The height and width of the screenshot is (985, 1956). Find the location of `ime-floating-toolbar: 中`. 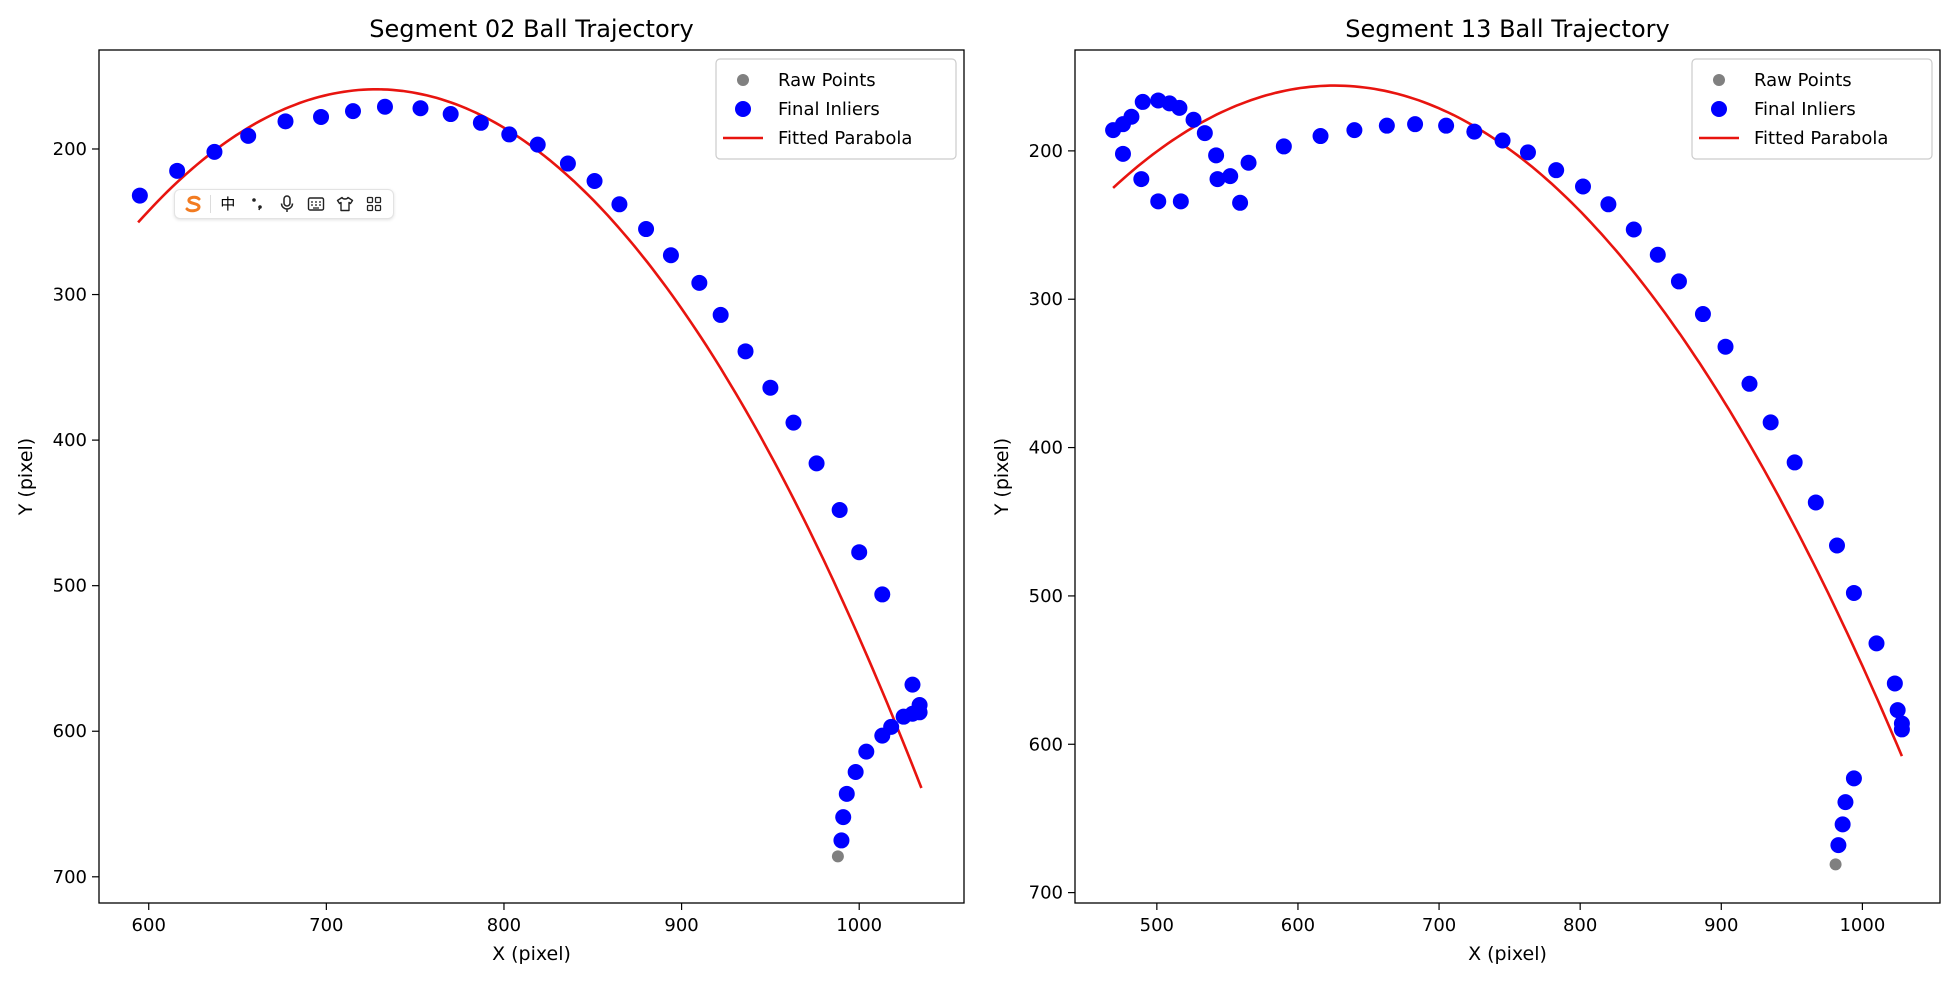

ime-floating-toolbar: 中 is located at coordinates (284, 204).